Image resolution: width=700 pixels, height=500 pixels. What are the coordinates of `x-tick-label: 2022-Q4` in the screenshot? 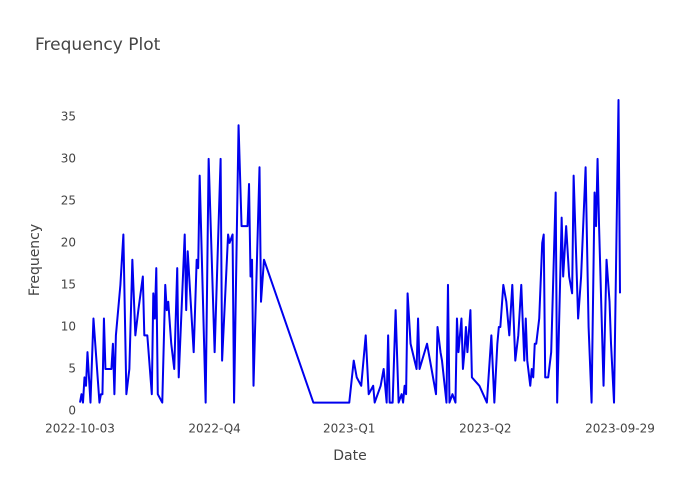 It's located at (214, 429).